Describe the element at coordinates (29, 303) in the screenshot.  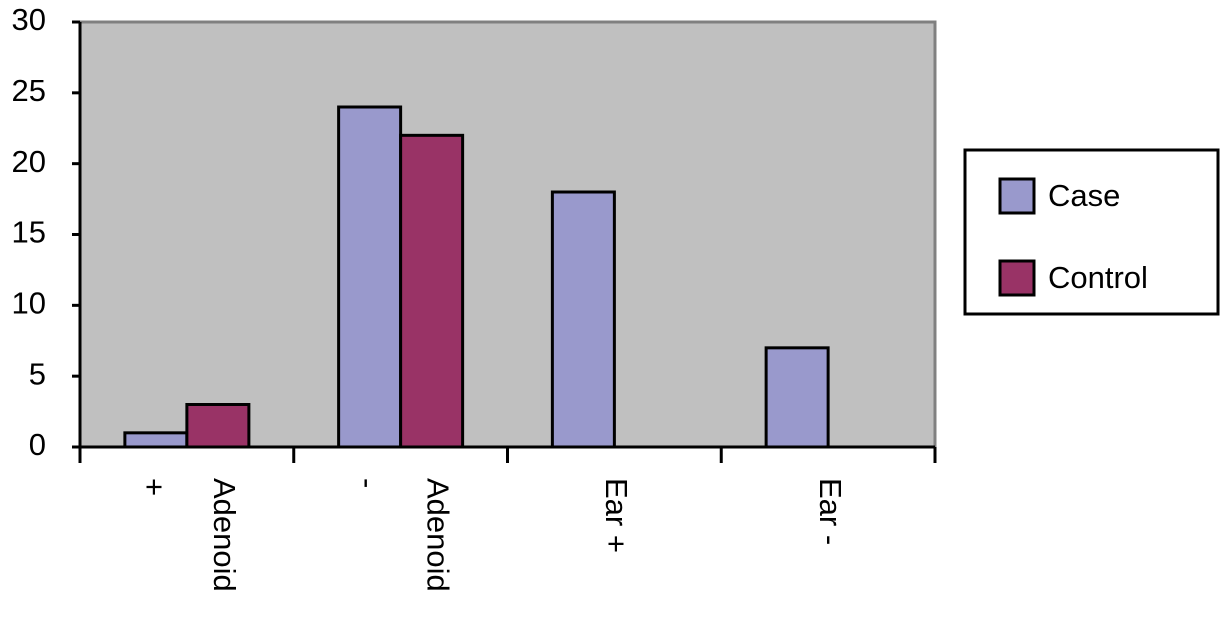
I see `y-tick-label: 10` at that location.